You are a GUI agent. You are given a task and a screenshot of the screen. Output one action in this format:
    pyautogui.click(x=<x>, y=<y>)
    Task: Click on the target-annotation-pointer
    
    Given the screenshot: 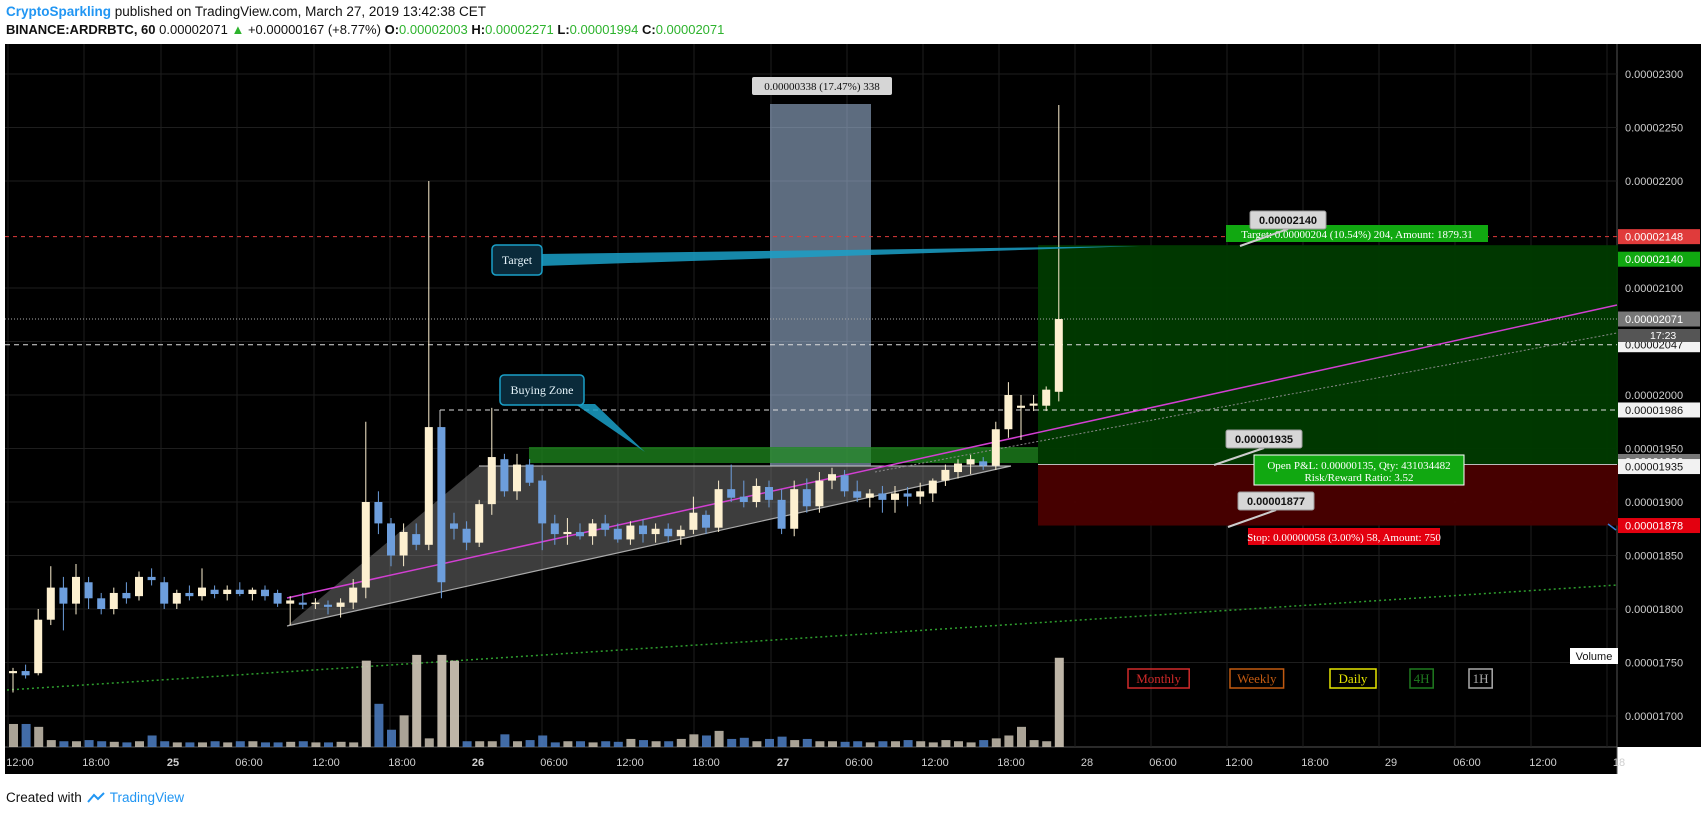 What is the action you would take?
    pyautogui.click(x=840, y=256)
    